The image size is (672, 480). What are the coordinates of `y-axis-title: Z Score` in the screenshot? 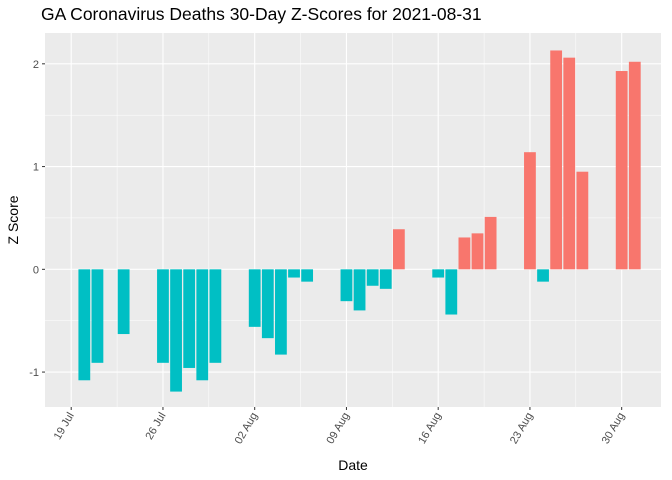 It's located at (13, 219).